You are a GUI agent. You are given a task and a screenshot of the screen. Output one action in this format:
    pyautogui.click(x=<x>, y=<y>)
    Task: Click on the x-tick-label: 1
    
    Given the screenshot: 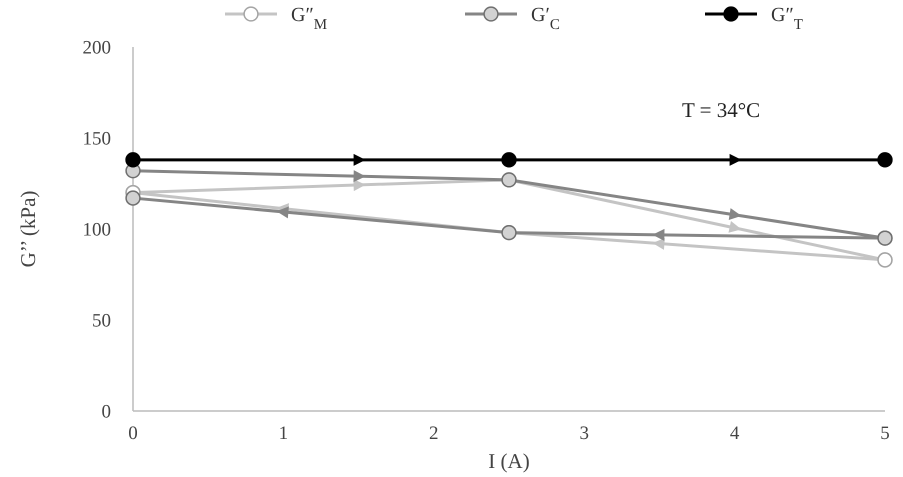 What is the action you would take?
    pyautogui.click(x=283, y=433)
    